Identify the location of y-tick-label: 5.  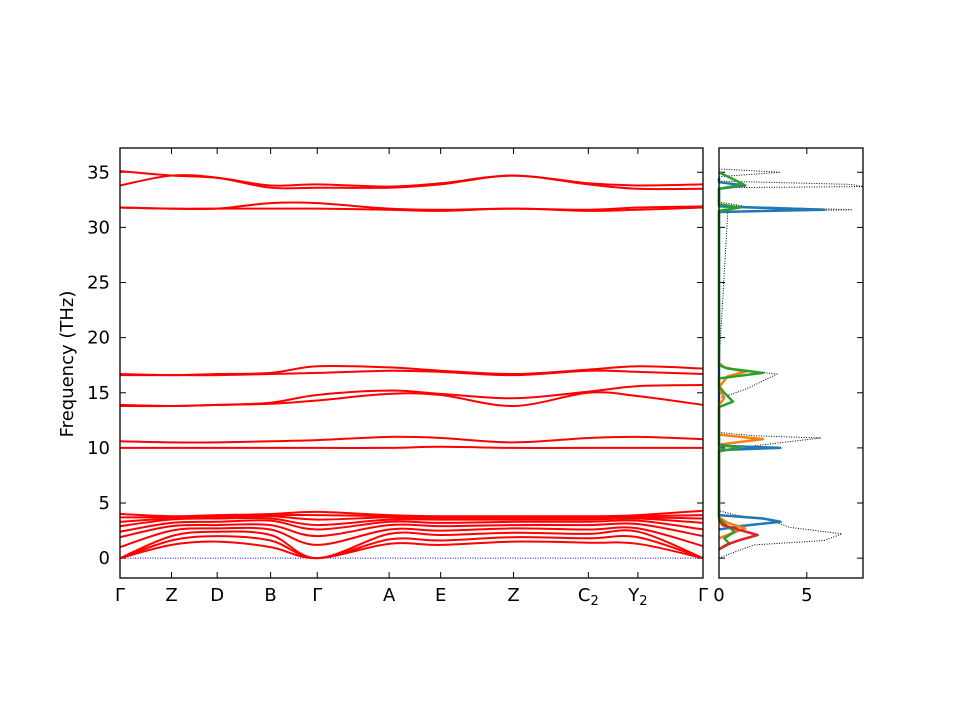
(104, 503).